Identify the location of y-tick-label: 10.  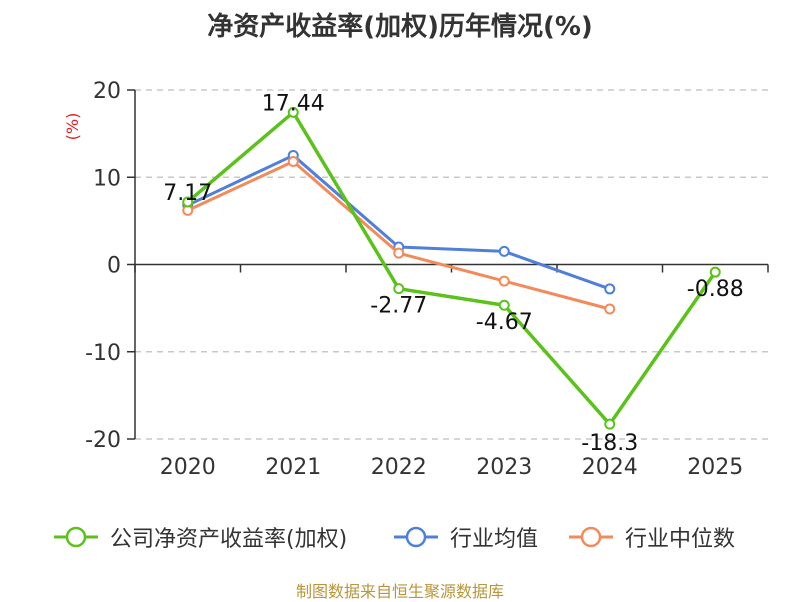
(107, 178).